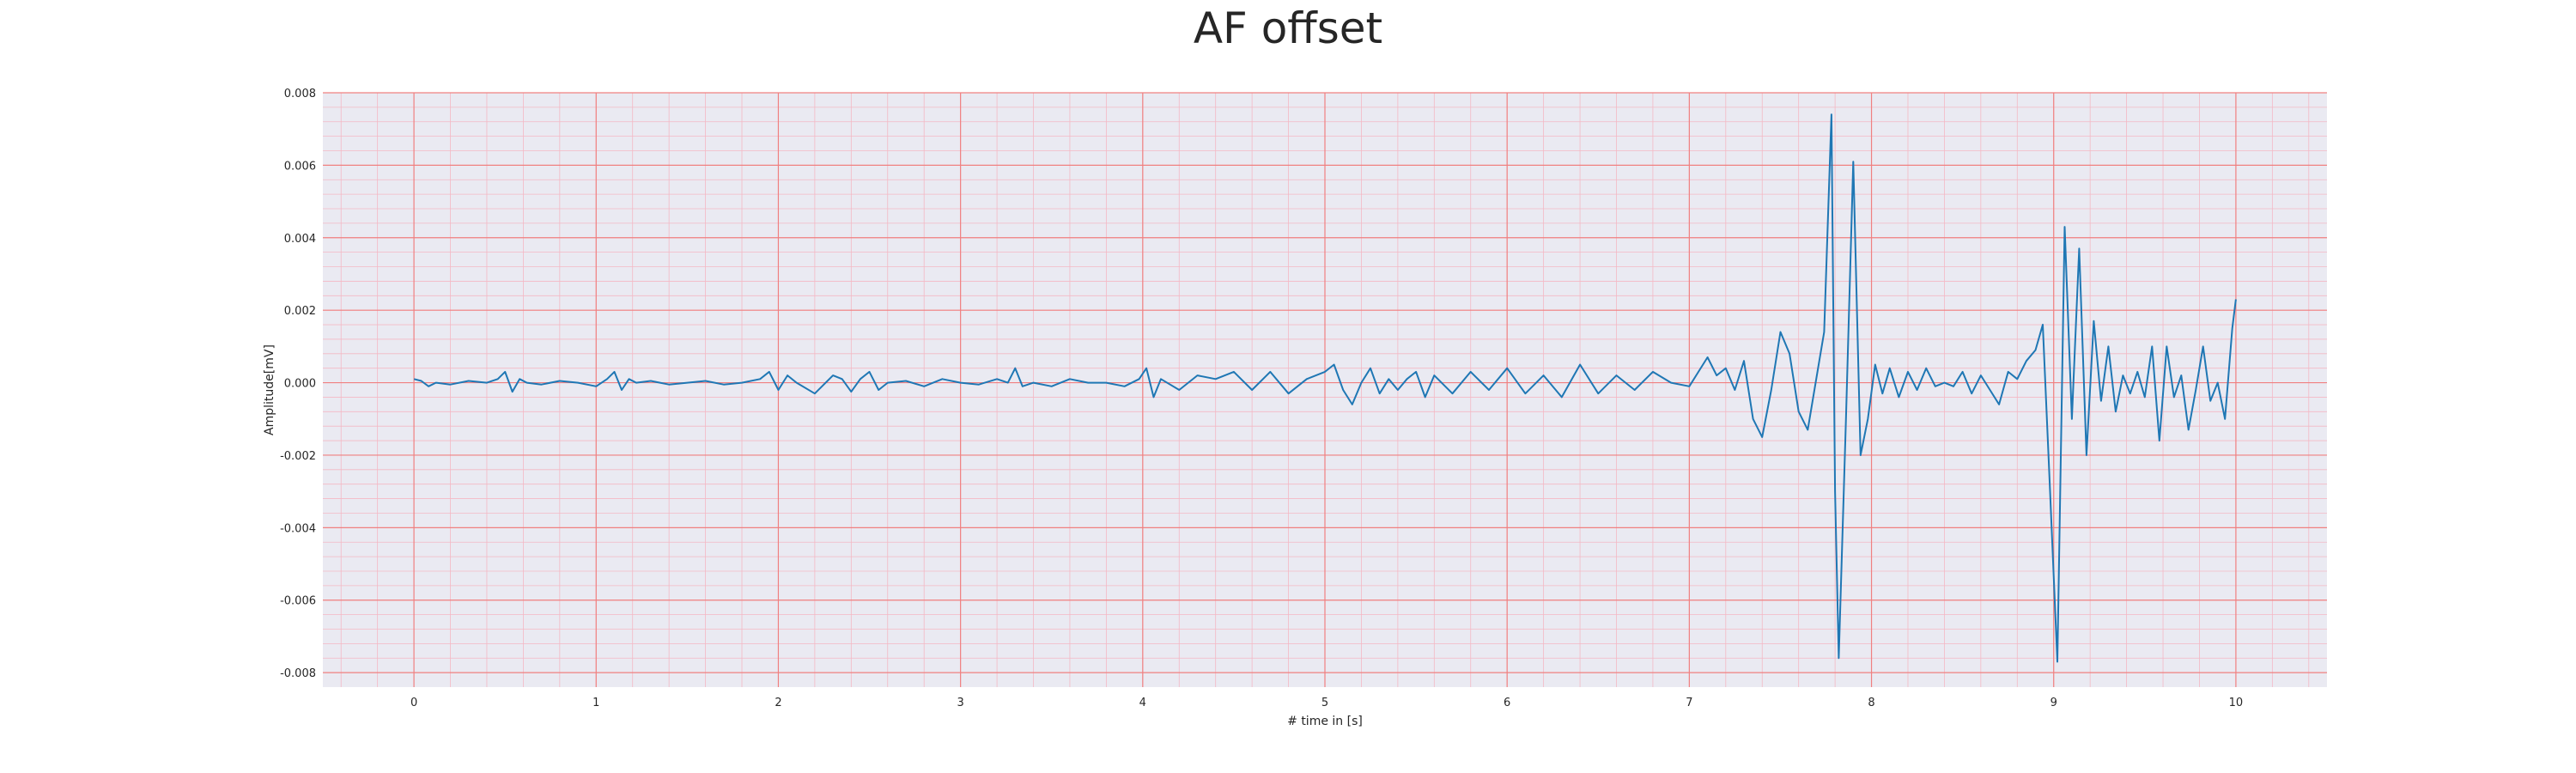 The height and width of the screenshot is (773, 2576). Describe the element at coordinates (1325, 721) in the screenshot. I see `x-axis-label: # time in [s]` at that location.